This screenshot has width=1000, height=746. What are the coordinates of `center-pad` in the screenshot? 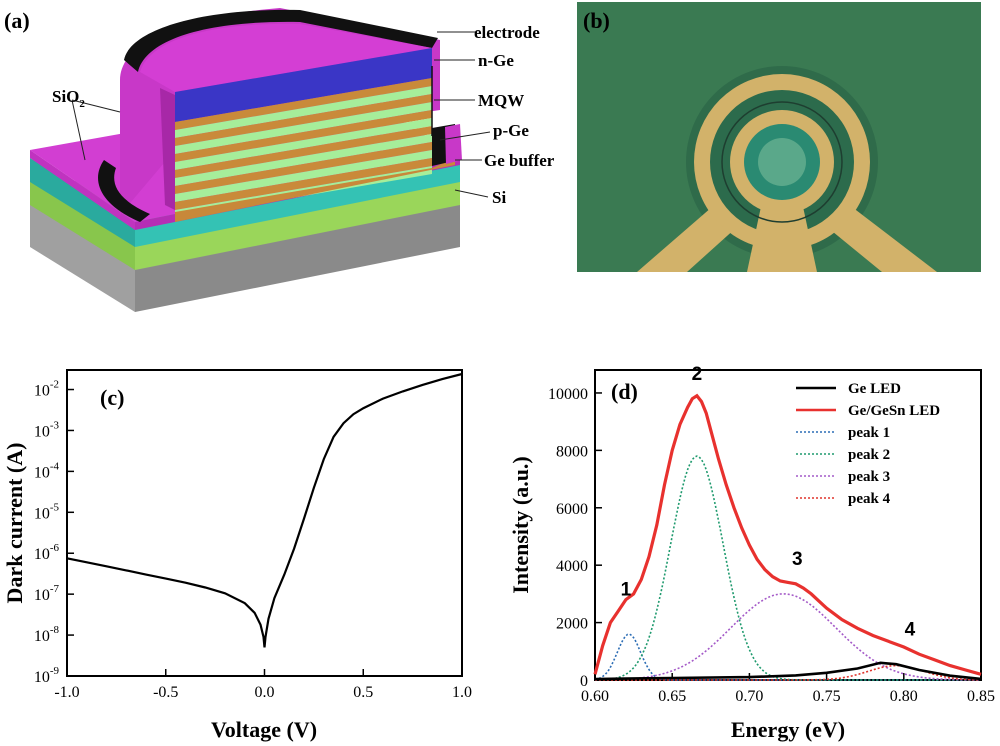 It's located at (782, 162).